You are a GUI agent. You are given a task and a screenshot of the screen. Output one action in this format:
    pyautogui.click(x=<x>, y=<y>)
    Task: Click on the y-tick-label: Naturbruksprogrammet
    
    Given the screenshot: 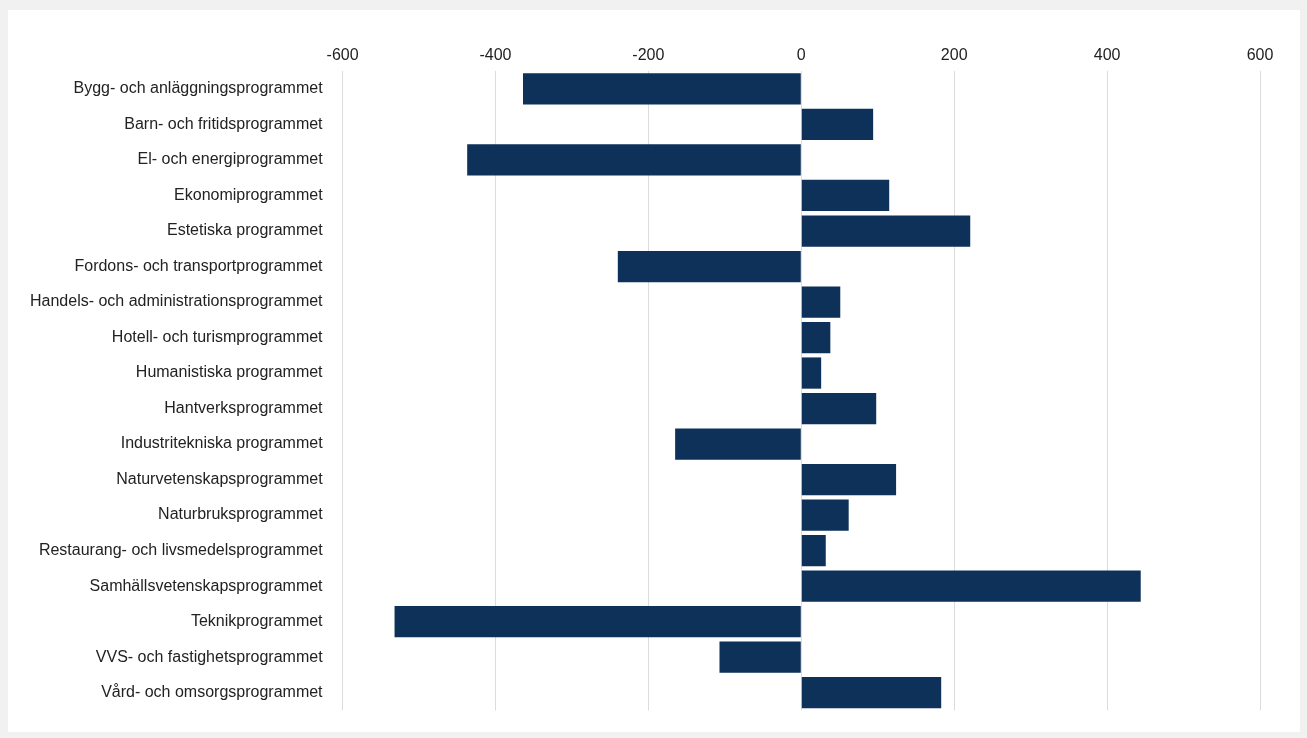 What is the action you would take?
    pyautogui.click(x=241, y=514)
    